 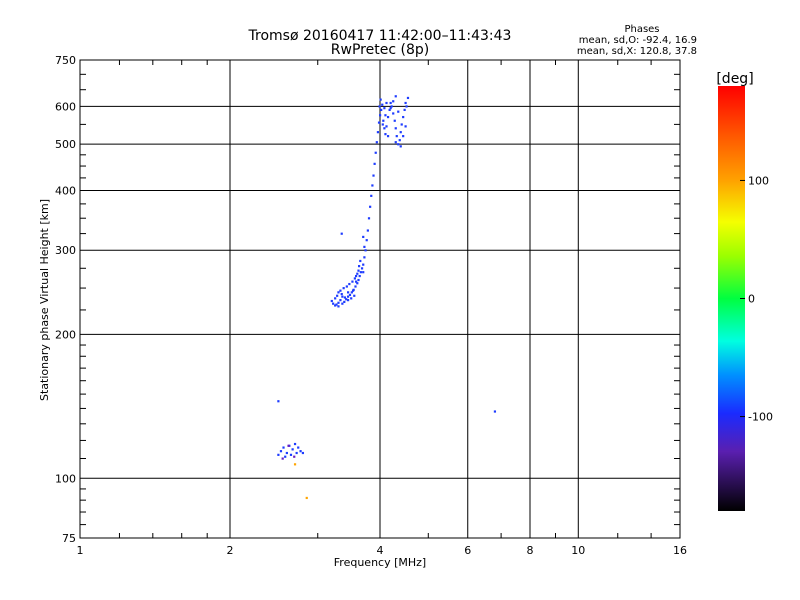 What do you see at coordinates (467, 550) in the screenshot?
I see `x-tick-label: 6` at bounding box center [467, 550].